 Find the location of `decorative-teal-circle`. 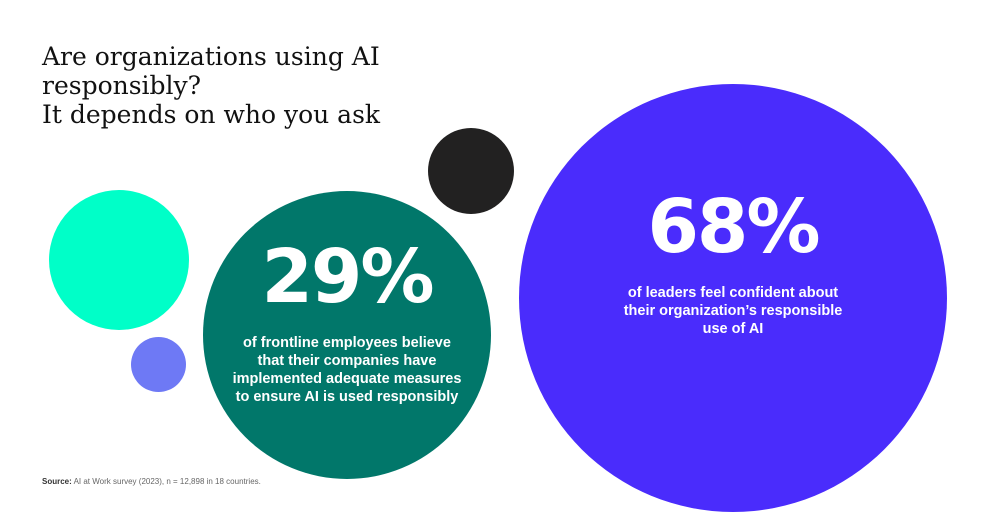

decorative-teal-circle is located at coordinates (119, 260).